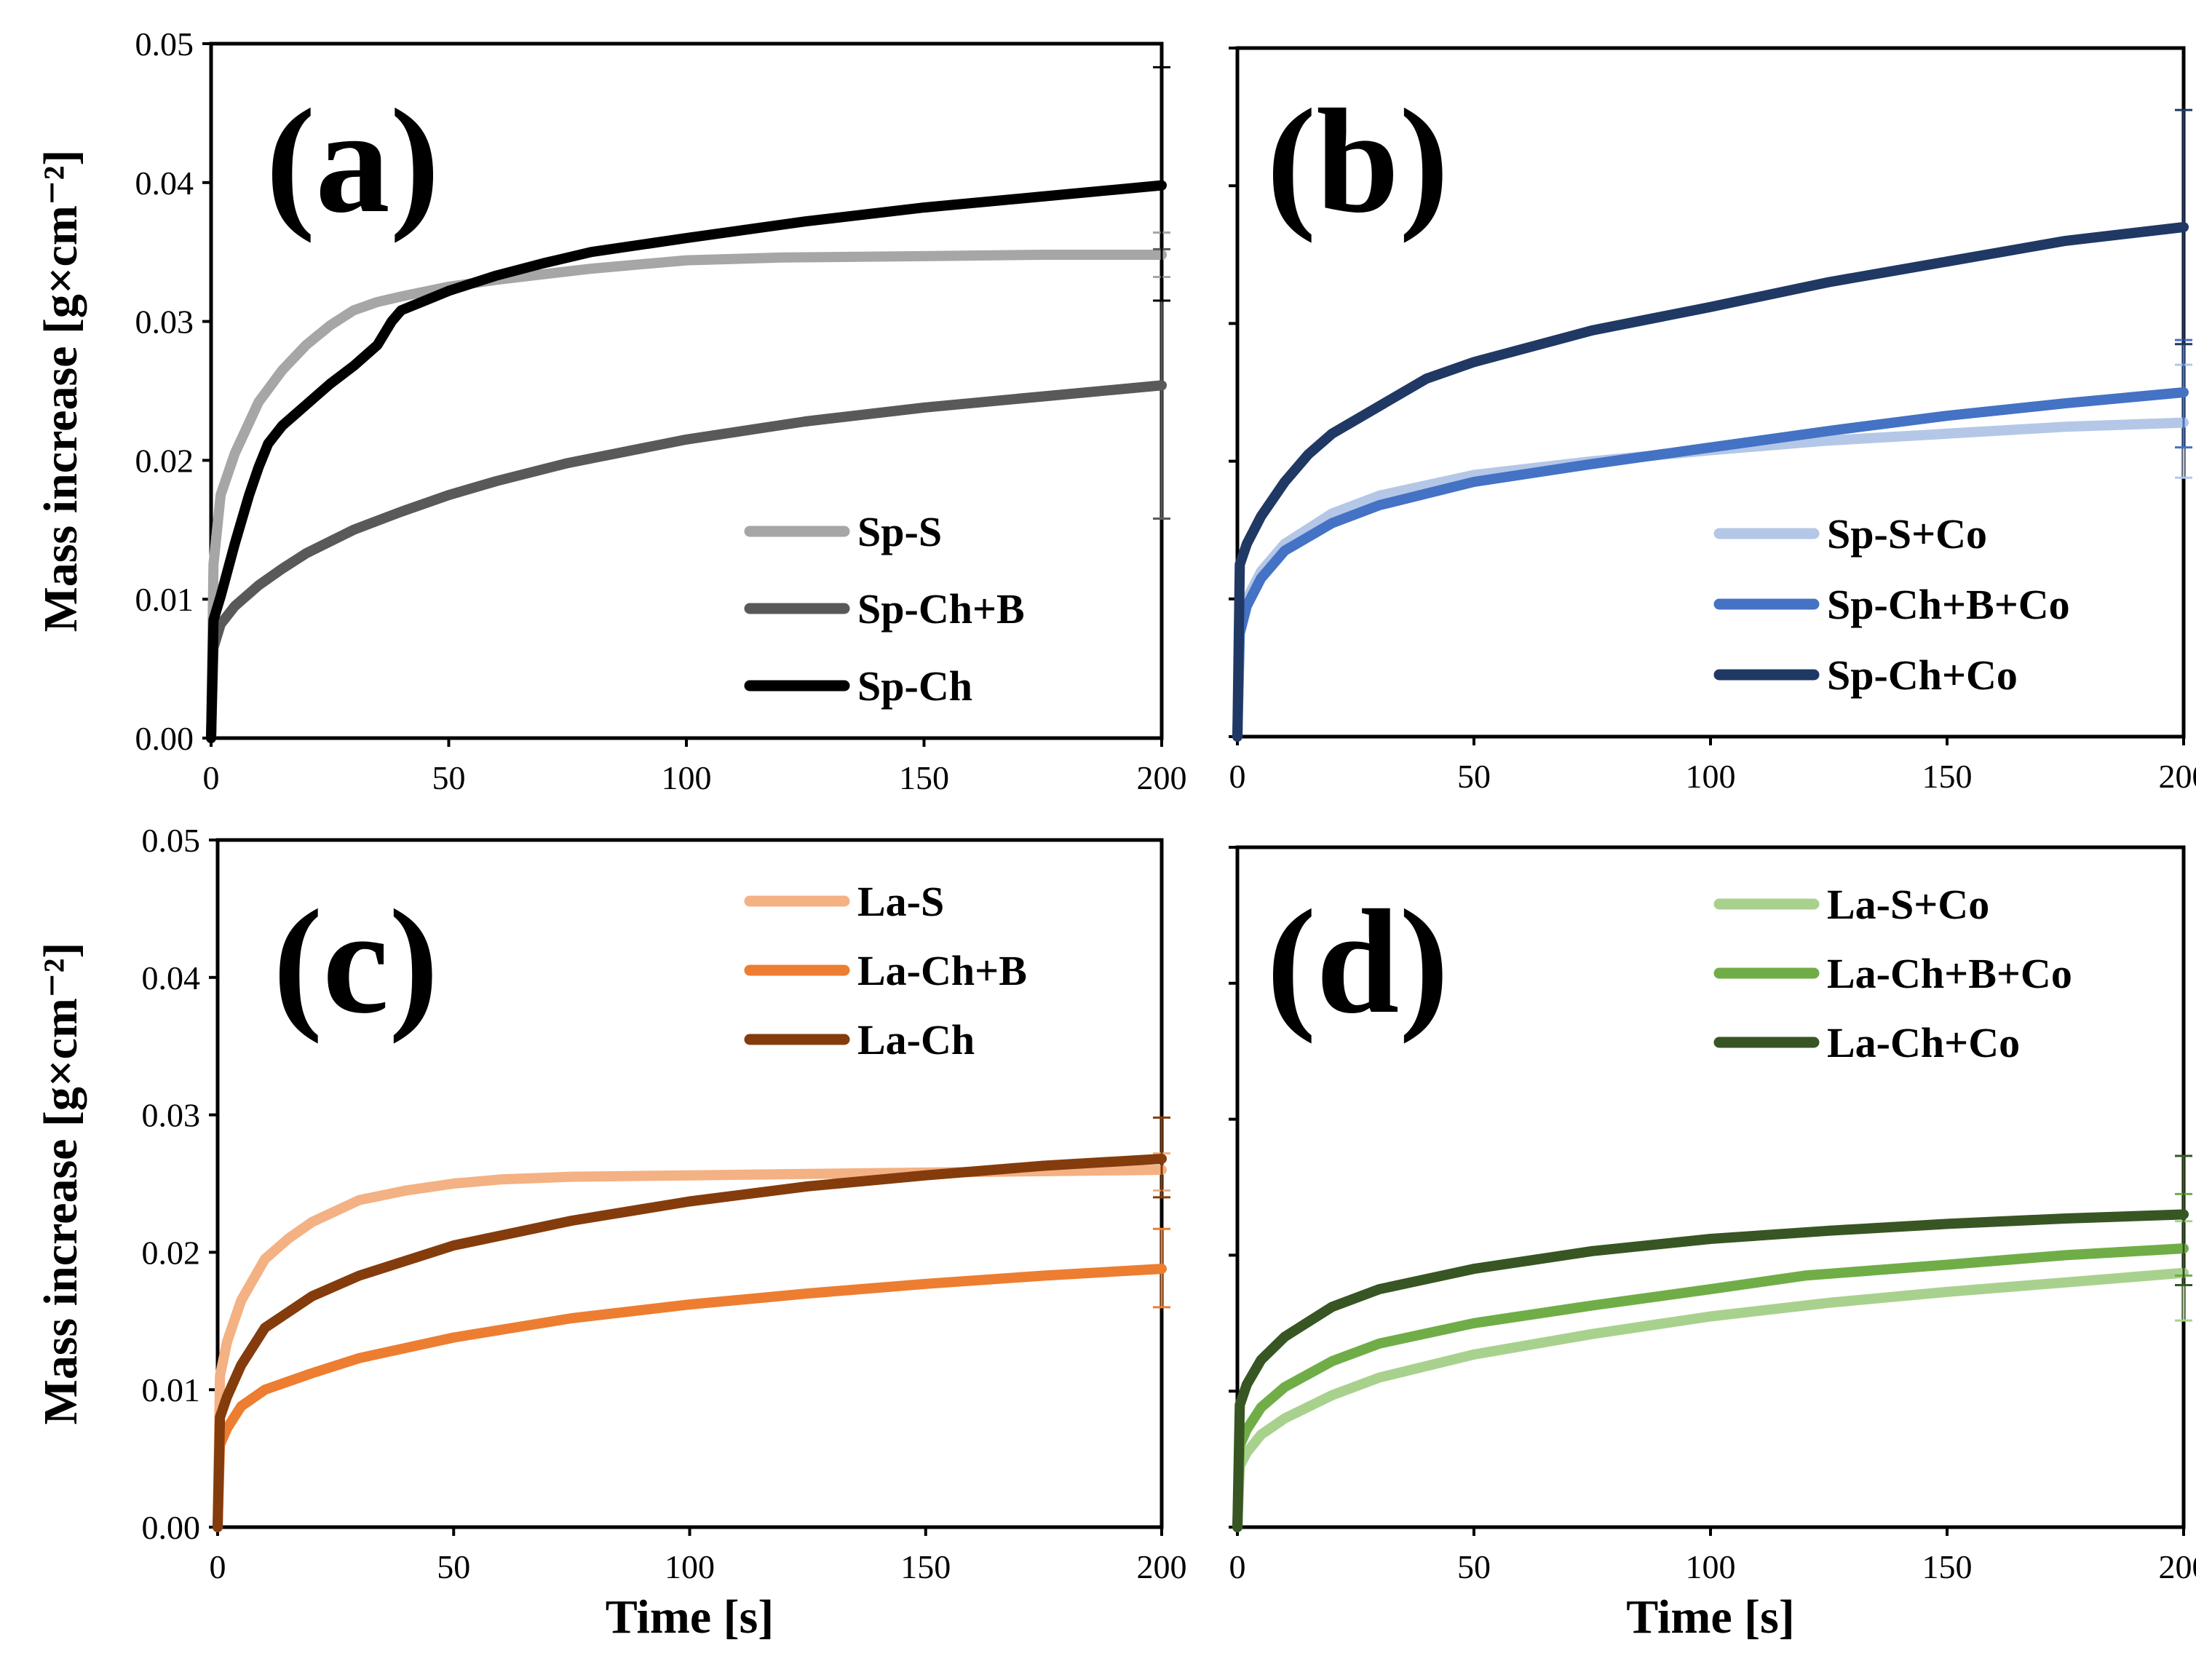 Image resolution: width=2196 pixels, height=1680 pixels. I want to click on series-line-Sp-Ch+Co, so click(1710, 482).